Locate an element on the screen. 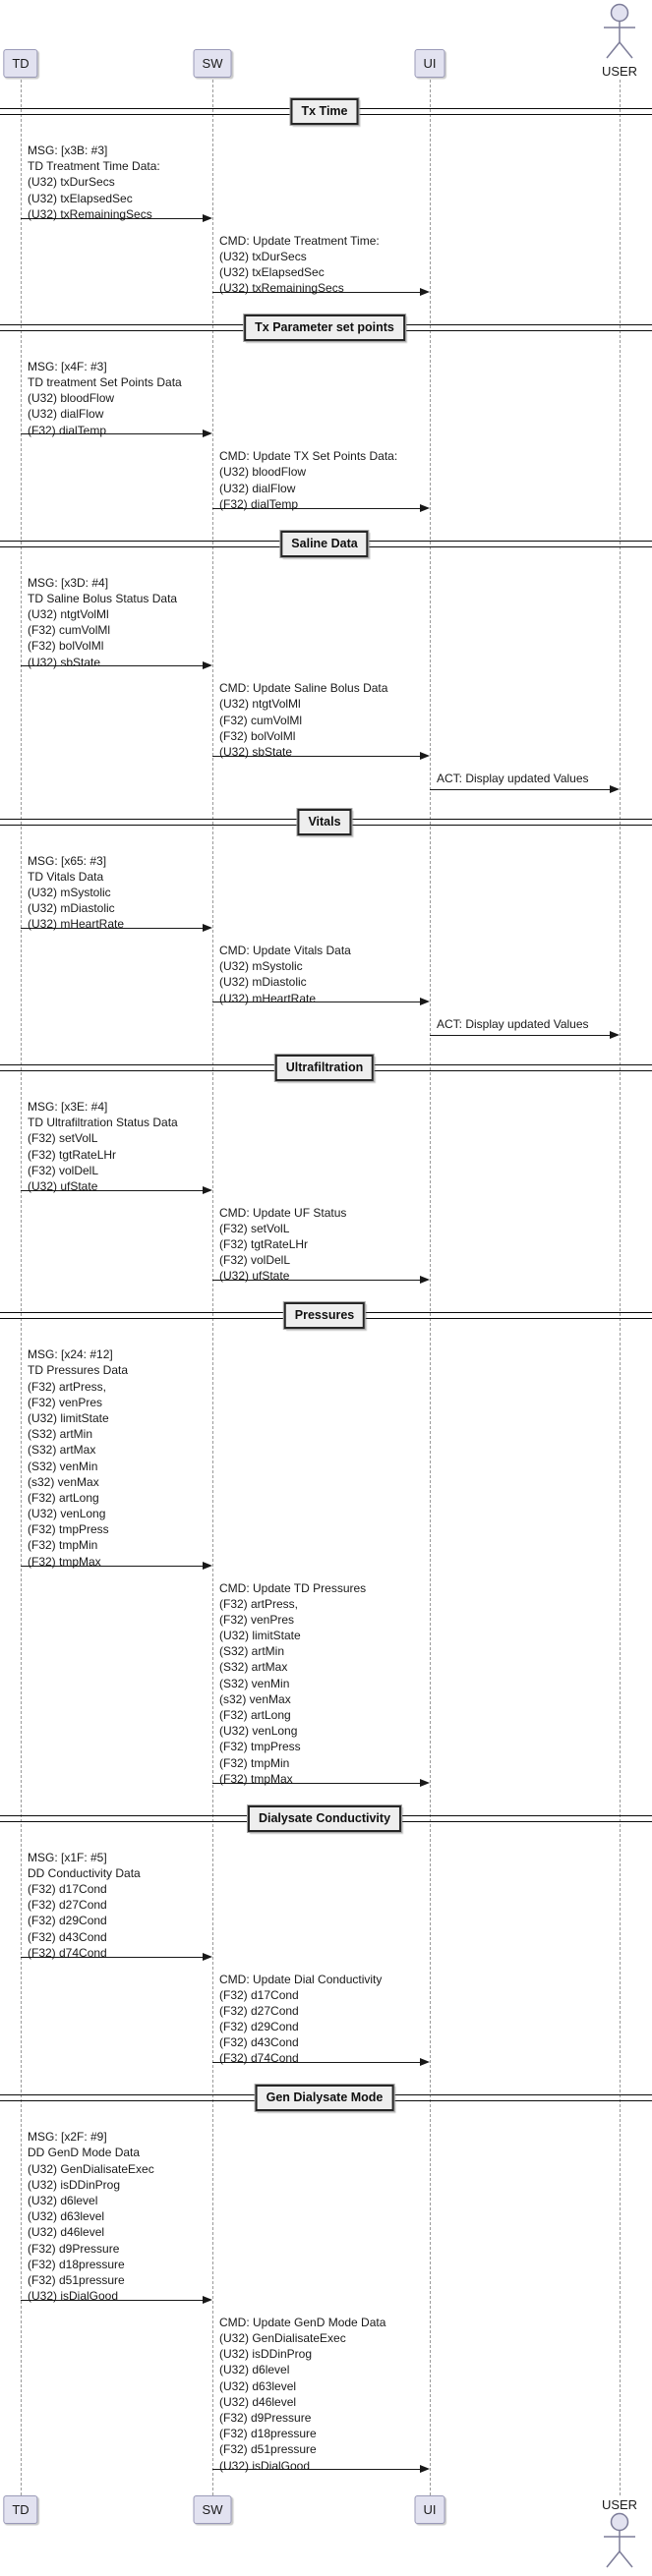  participant-box-ui-bottom: UI is located at coordinates (429, 2510).